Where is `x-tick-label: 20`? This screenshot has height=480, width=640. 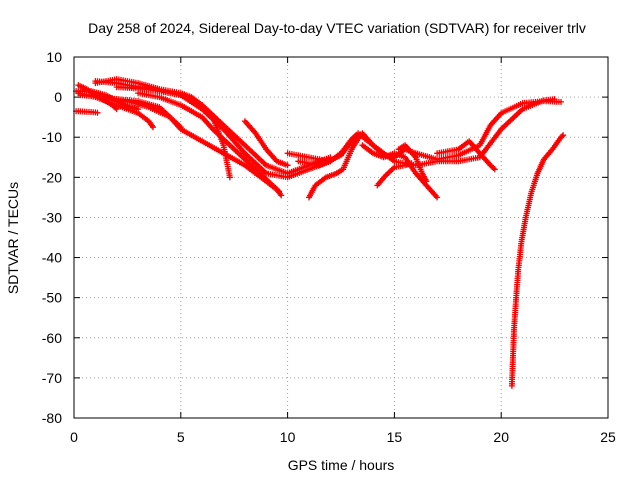
x-tick-label: 20 is located at coordinates (501, 437).